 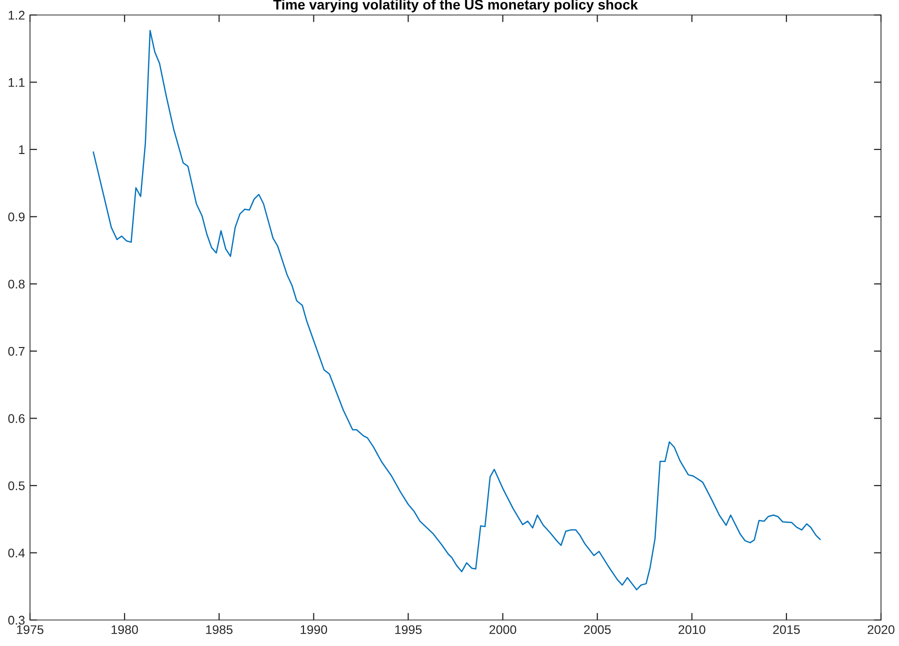 What do you see at coordinates (16, 15) in the screenshot?
I see `y-tick-label: 1.2` at bounding box center [16, 15].